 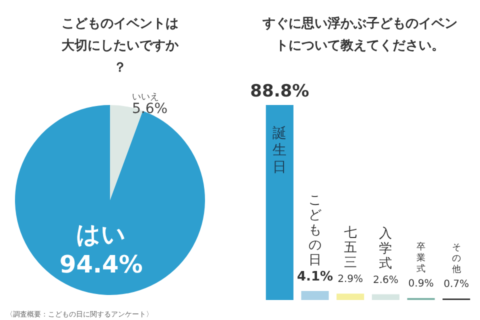 What do you see at coordinates (279, 151) in the screenshot?
I see `x-tick-label: 誕生日` at bounding box center [279, 151].